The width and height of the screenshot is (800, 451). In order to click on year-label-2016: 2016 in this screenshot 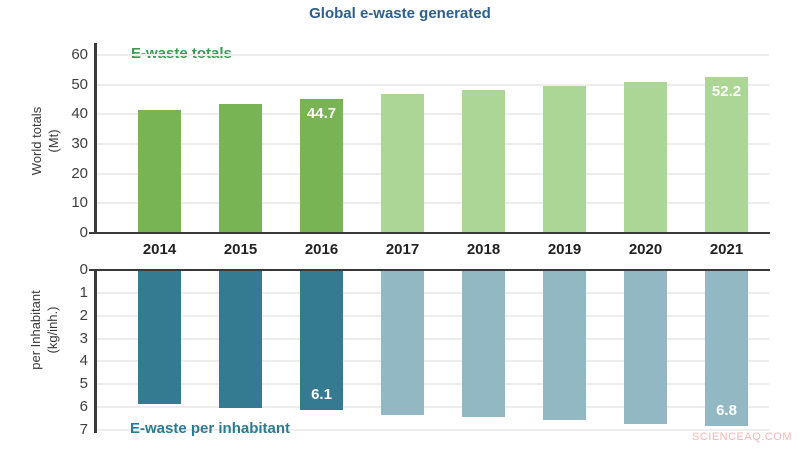, I will do `click(321, 249)`.